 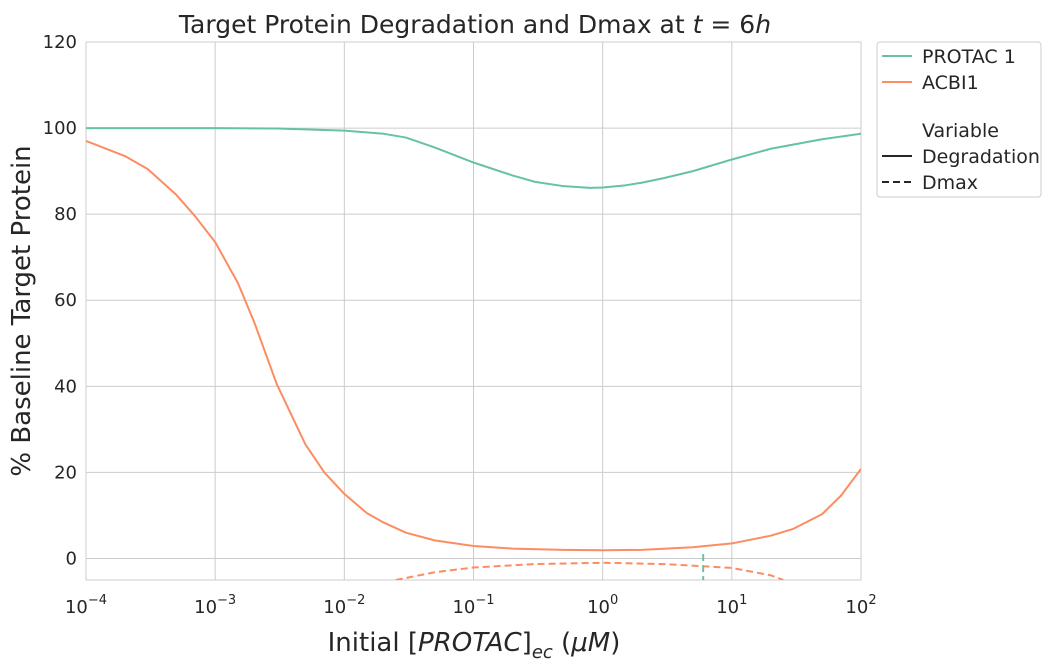 I want to click on protac1-degradation-line, so click(x=473, y=158).